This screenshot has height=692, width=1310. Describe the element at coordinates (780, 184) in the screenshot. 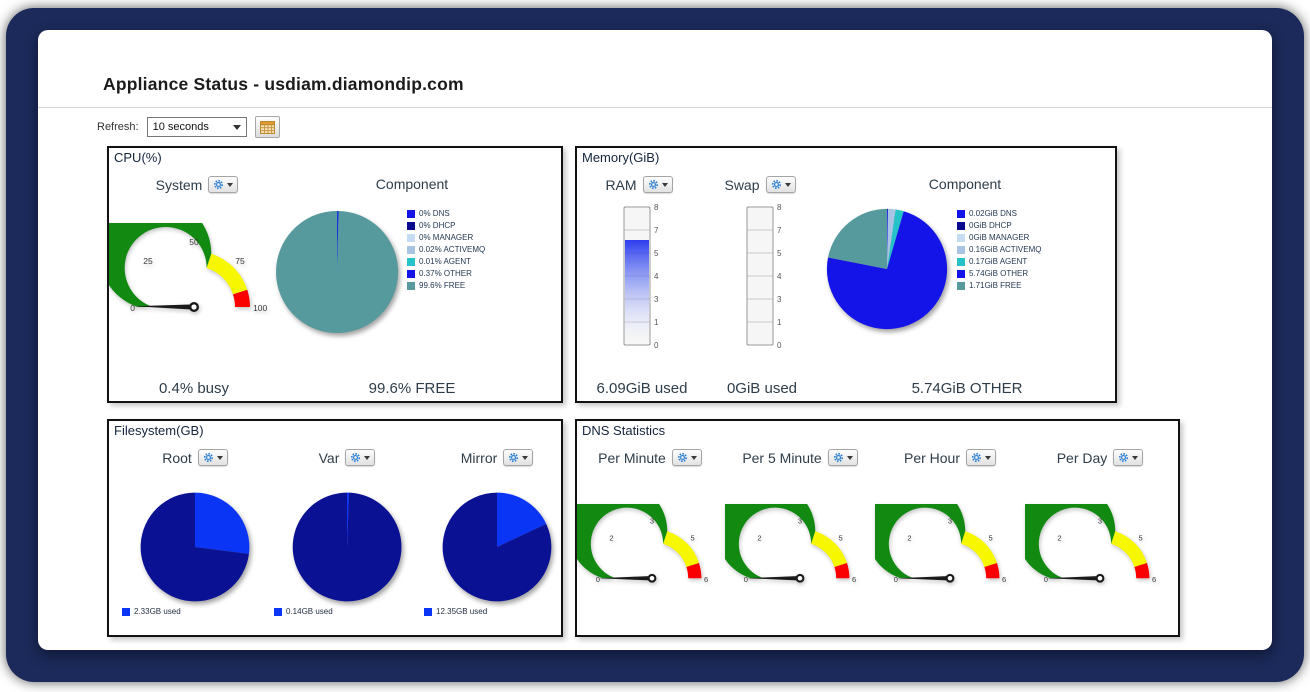

I see `memory-swap-settings-button` at that location.